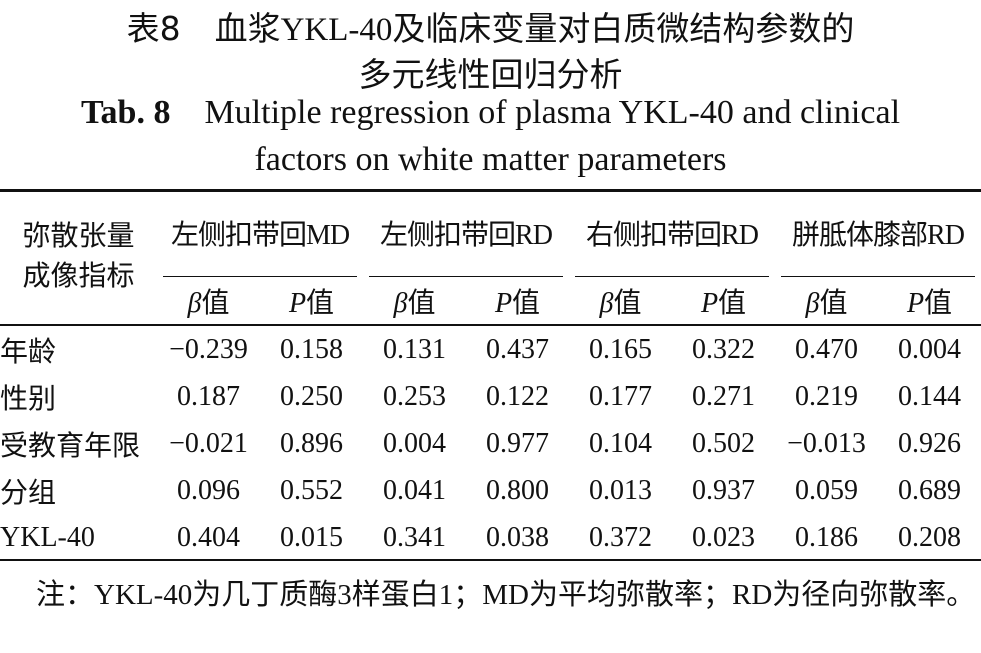 This screenshot has width=981, height=653. I want to click on cell: 0.208, so click(929, 537).